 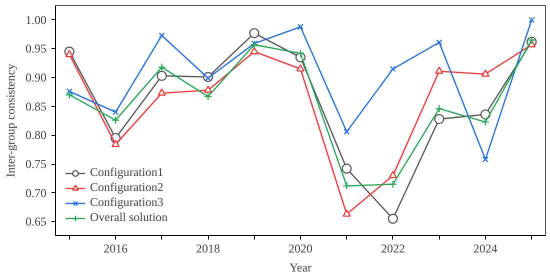 I want to click on legend-label: Configuration3, so click(x=127, y=202).